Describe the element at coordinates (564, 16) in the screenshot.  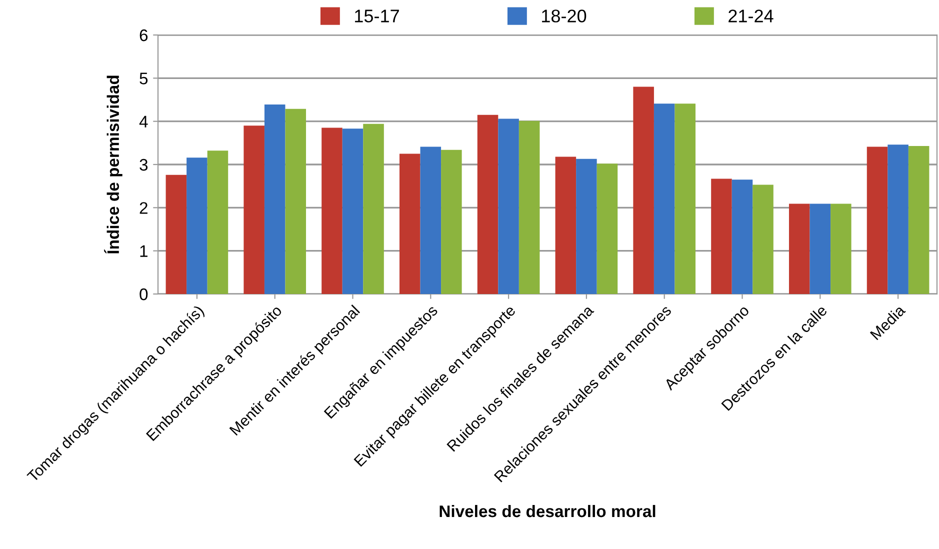
I see `legend-label: 18-20` at that location.